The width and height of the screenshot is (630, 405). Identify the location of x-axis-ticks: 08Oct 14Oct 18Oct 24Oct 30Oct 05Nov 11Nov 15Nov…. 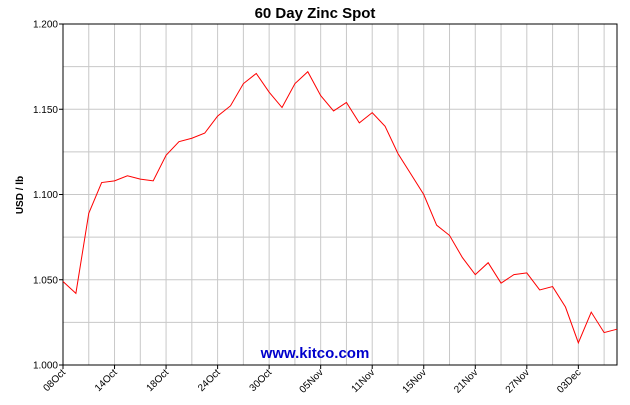
(312, 380).